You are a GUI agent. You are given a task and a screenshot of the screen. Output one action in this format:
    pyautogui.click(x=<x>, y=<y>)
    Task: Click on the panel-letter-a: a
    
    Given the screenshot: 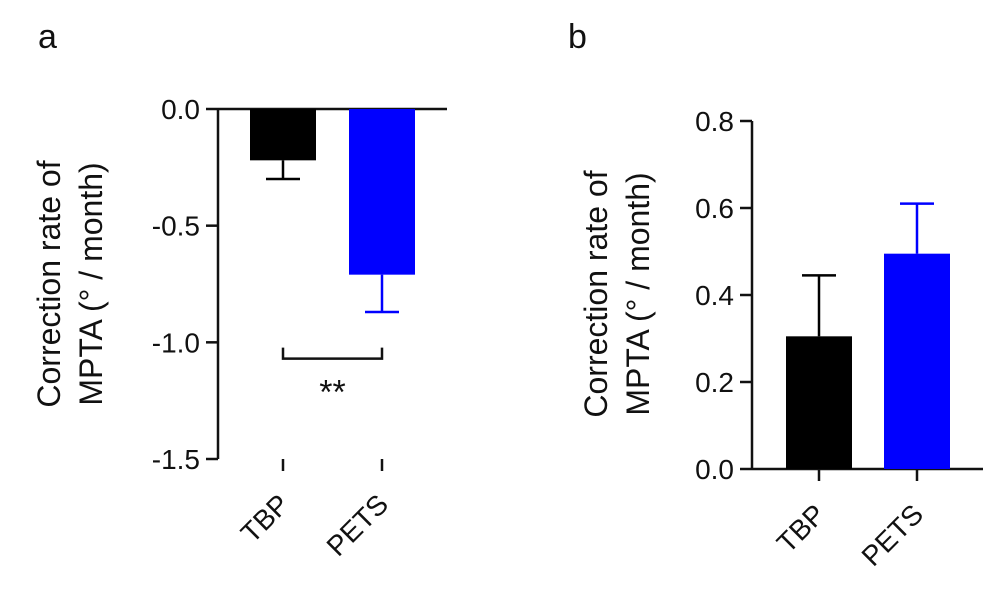 What is the action you would take?
    pyautogui.click(x=47, y=37)
    